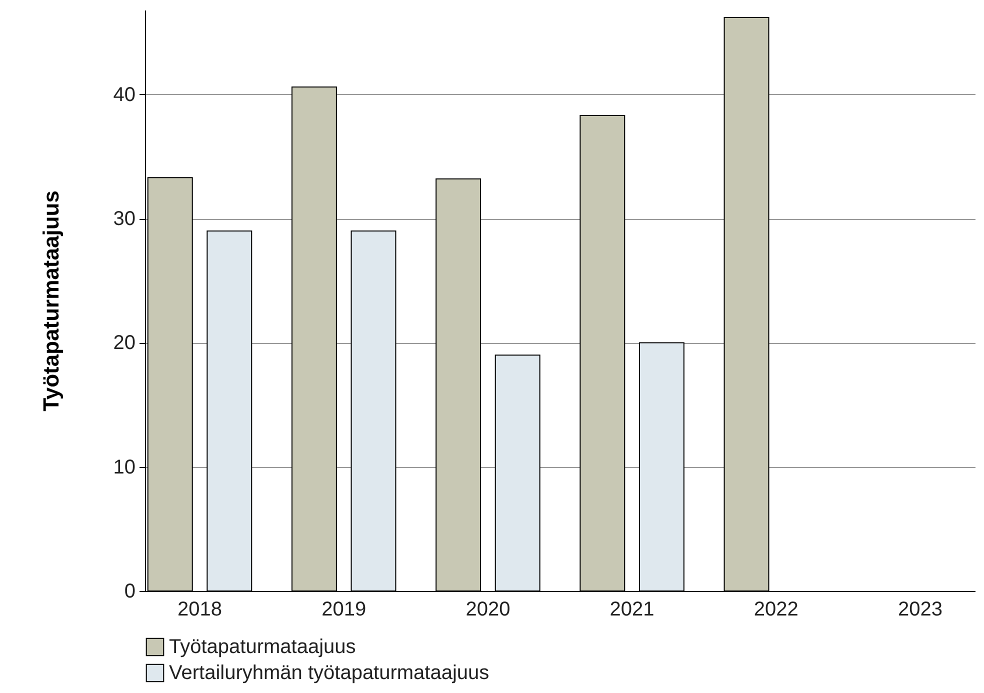  I want to click on x-tick-label: 2018, so click(200, 609).